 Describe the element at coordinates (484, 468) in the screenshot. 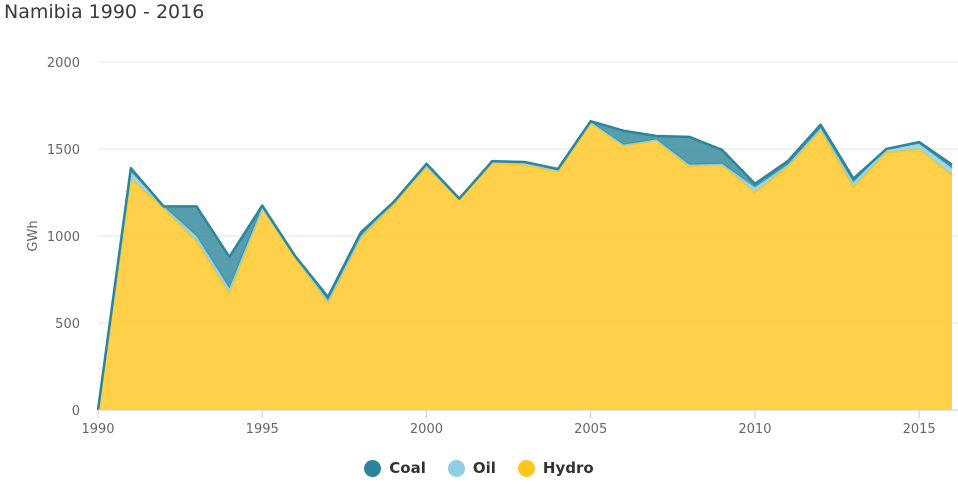

I see `legend-label-oil: Oil` at that location.